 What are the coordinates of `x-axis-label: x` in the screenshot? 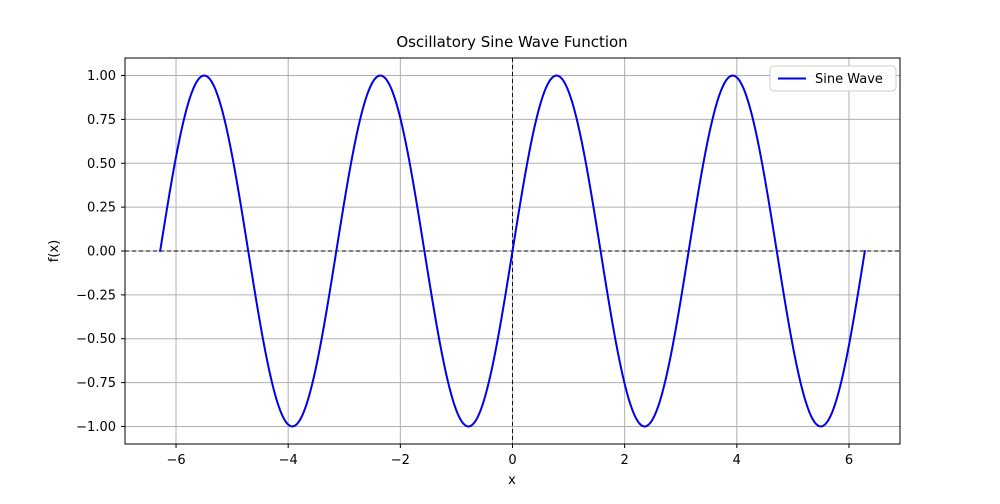 It's located at (512, 480).